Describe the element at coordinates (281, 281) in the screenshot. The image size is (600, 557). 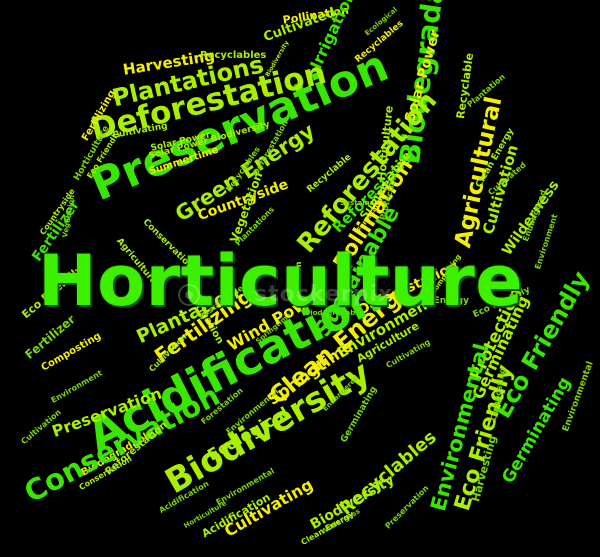
I see `headline-horticulture: Horticulture` at that location.